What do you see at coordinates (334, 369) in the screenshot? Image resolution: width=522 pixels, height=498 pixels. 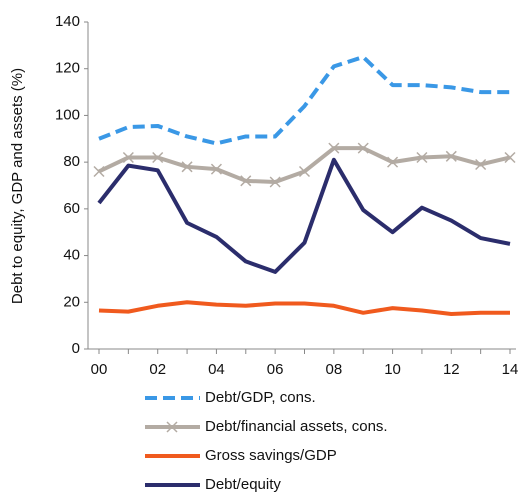 I see `x-tick-label: 08` at bounding box center [334, 369].